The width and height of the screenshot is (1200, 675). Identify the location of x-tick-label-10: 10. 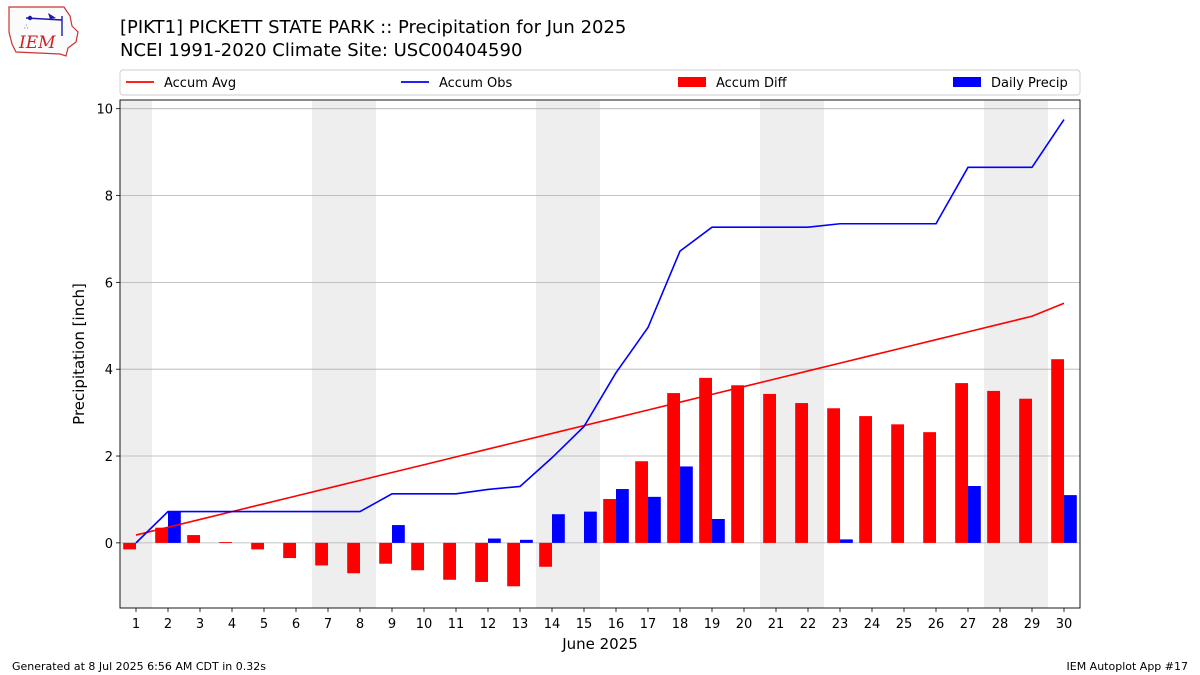
(424, 624).